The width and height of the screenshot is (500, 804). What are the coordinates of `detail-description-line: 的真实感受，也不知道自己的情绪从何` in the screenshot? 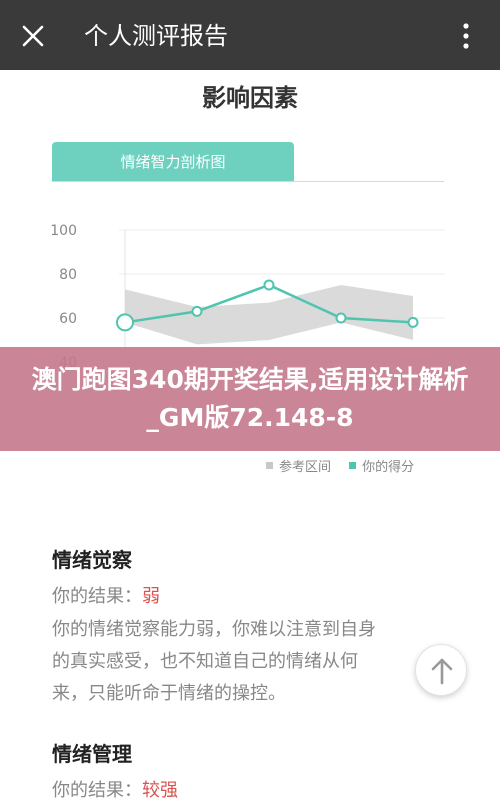 It's located at (205, 661).